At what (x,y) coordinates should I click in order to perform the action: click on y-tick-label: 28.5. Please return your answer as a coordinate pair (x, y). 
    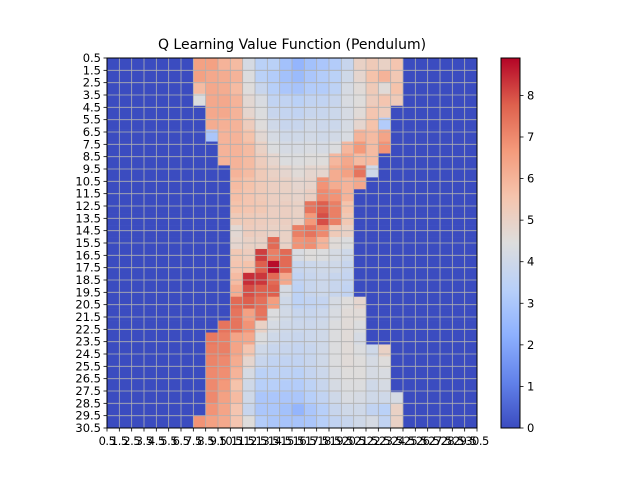
    Looking at the image, I should click on (88, 403).